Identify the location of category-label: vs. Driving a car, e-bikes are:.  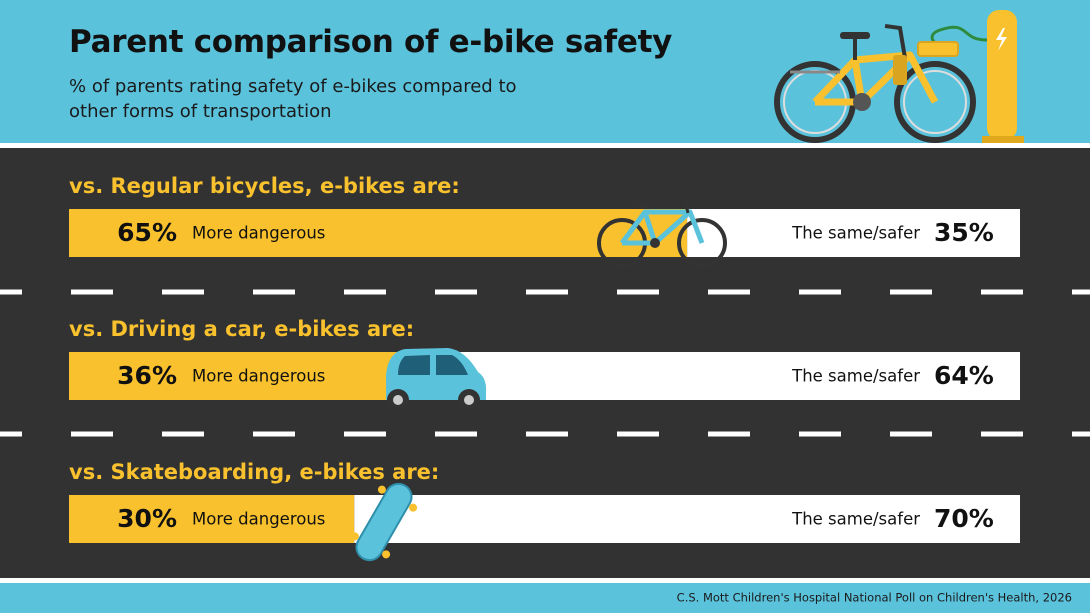
(241, 329).